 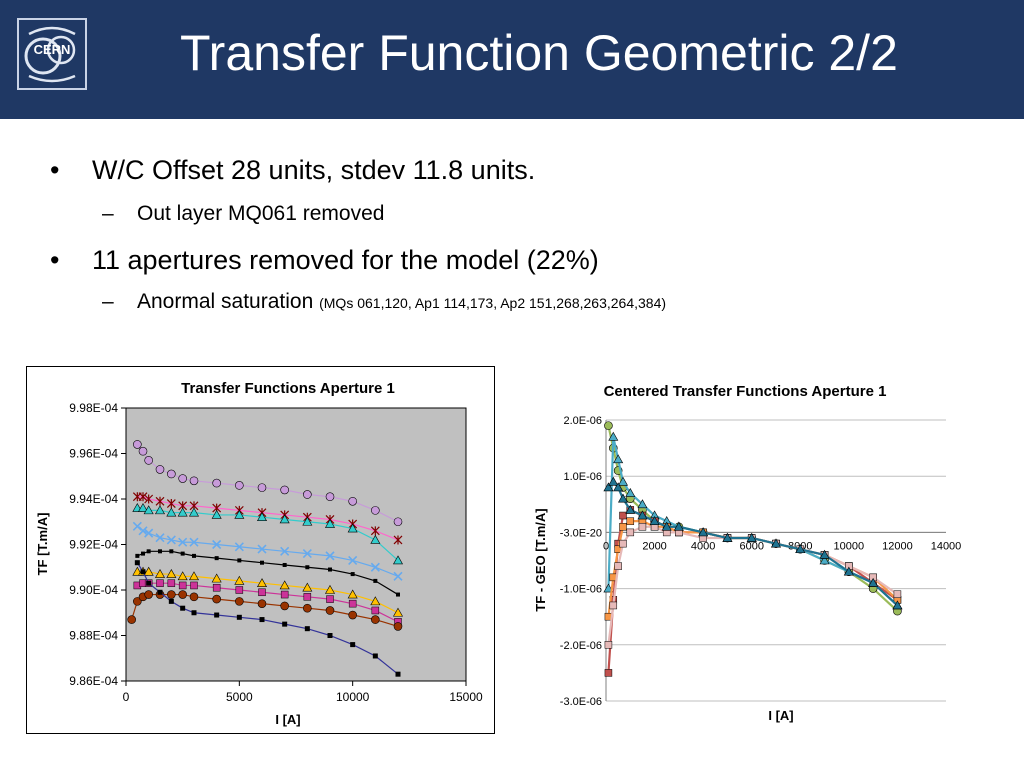 I want to click on sub-bullet-1-text: Out layer MQ061 removed, so click(x=261, y=213).